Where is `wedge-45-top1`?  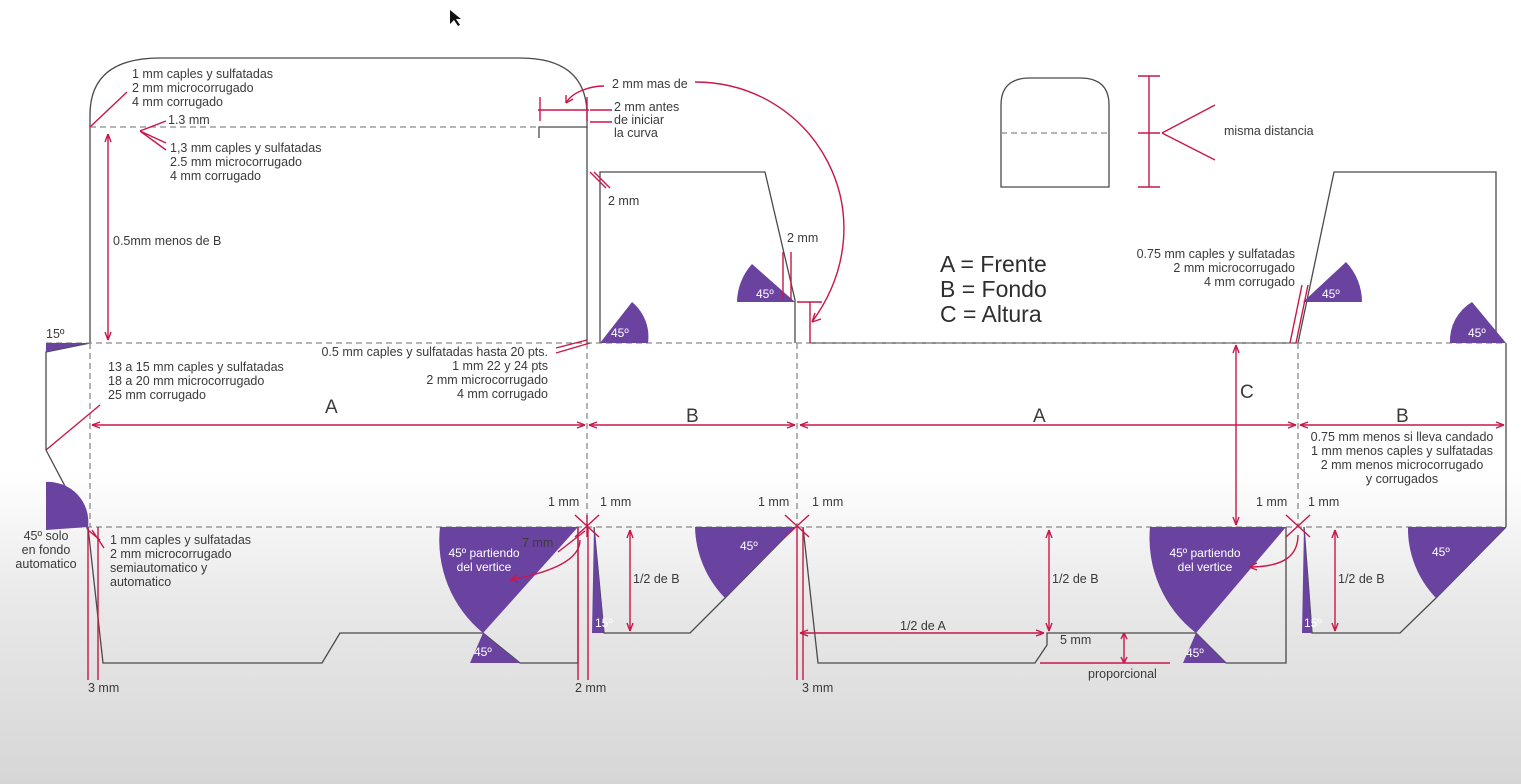 wedge-45-top1 is located at coordinates (624, 322).